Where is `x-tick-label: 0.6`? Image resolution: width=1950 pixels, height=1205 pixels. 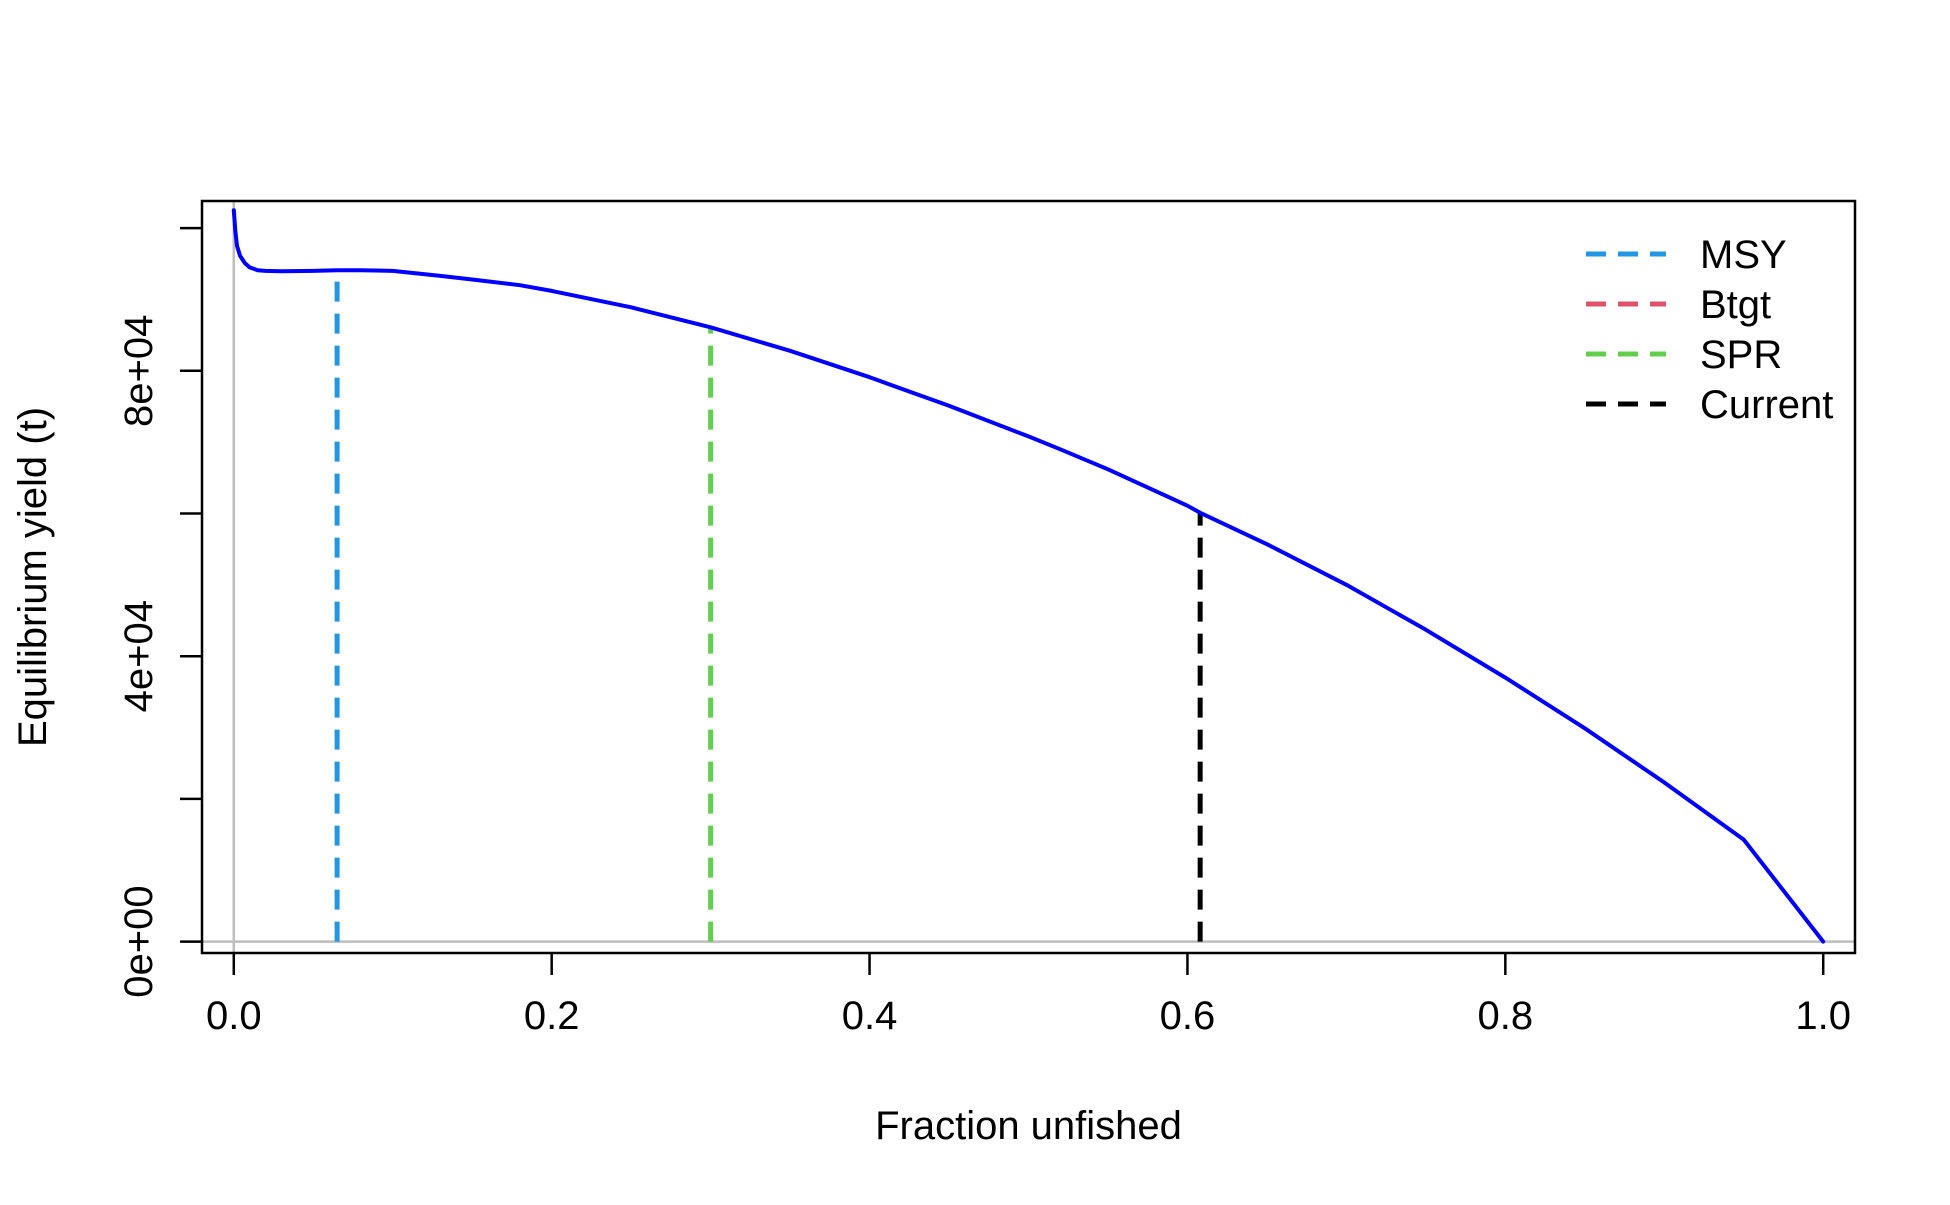
x-tick-label: 0.6 is located at coordinates (1188, 1016).